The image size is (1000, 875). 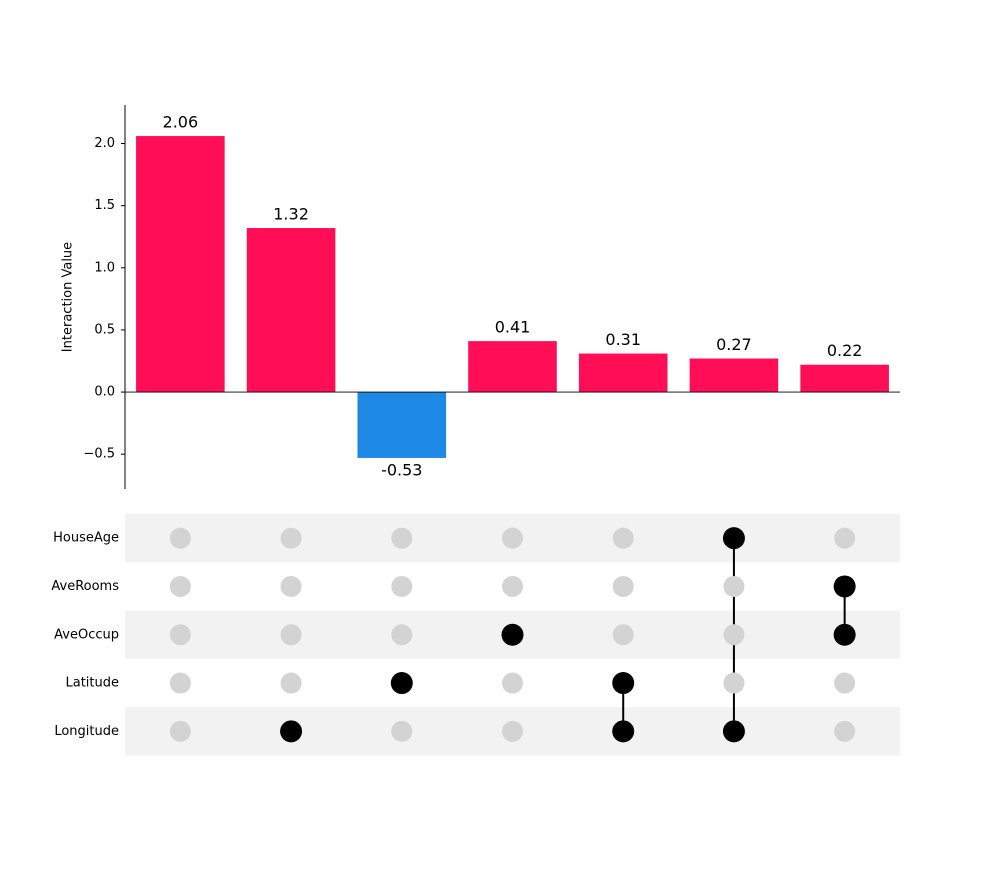 I want to click on y-tick-label: −0.5, so click(x=99, y=454).